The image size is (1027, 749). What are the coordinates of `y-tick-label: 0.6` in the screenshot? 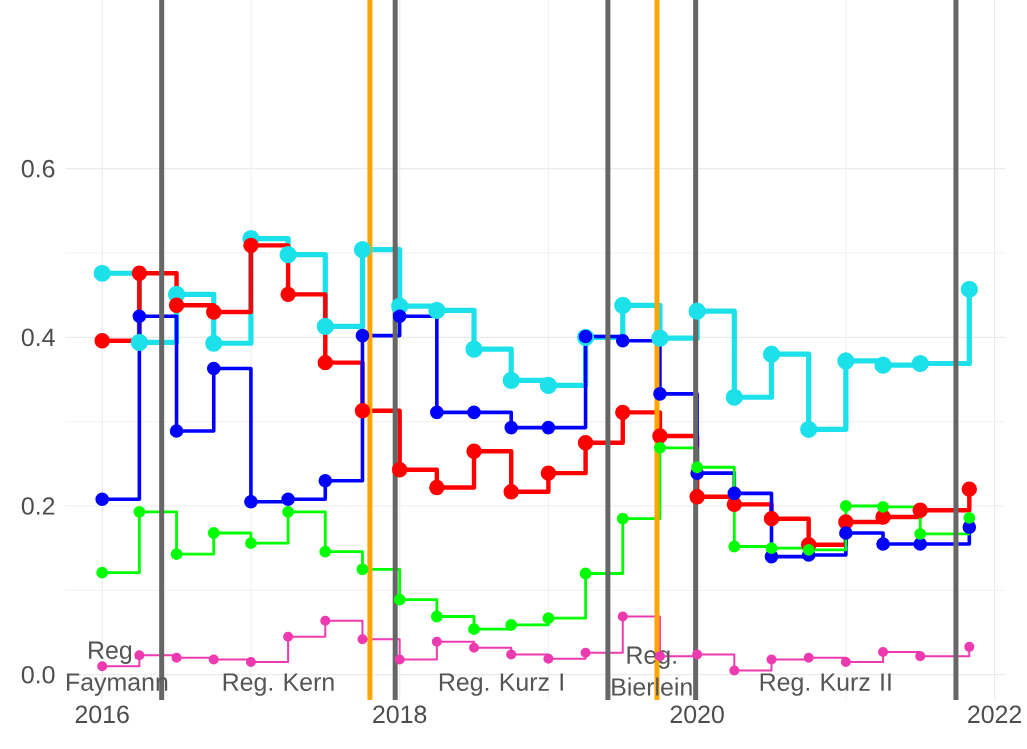 It's located at (38, 168).